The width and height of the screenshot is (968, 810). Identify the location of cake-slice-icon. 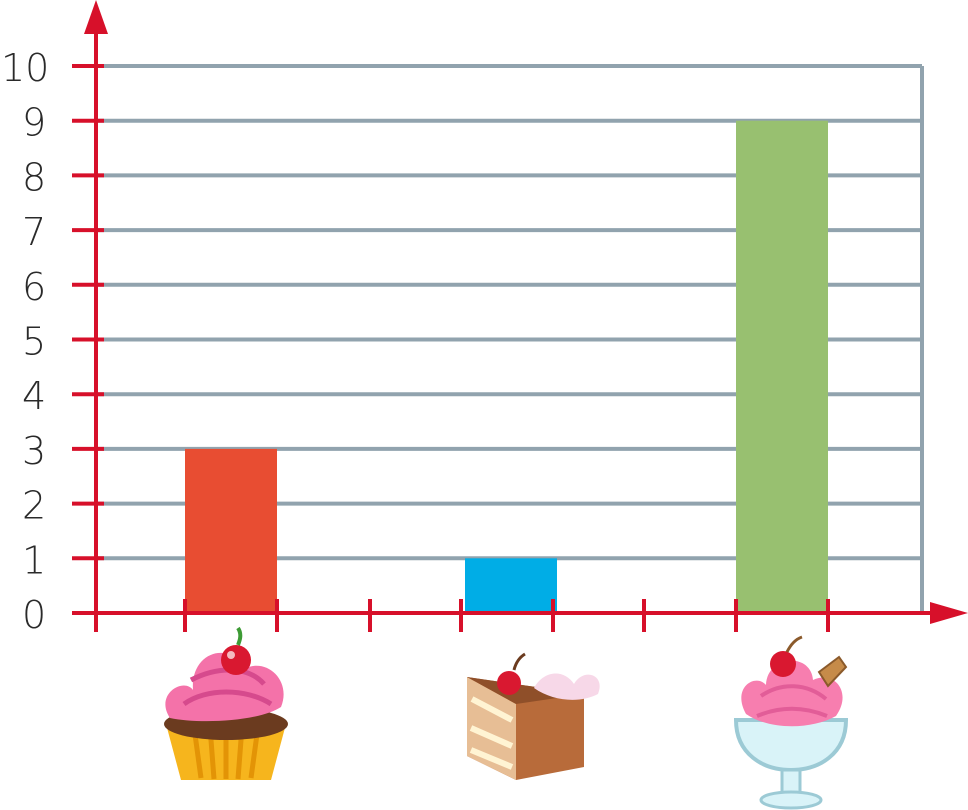
(533, 716).